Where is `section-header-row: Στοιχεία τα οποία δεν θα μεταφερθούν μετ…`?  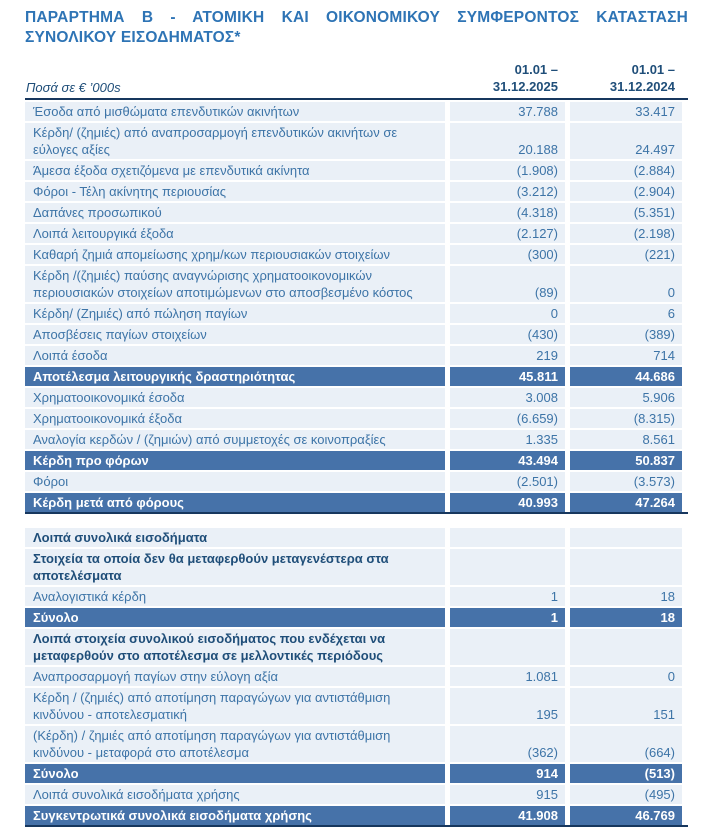 section-header-row: Στοιχεία τα οποία δεν θα μεταφερθούν μετ… is located at coordinates (356, 567).